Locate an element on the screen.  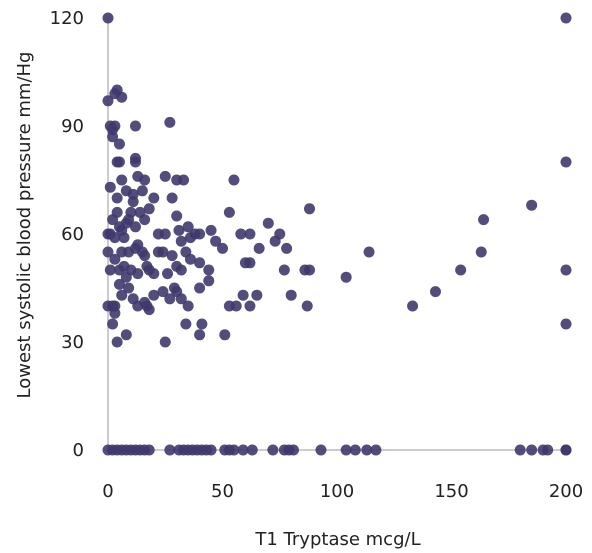
y-tick-label: 120 is located at coordinates (67, 18).